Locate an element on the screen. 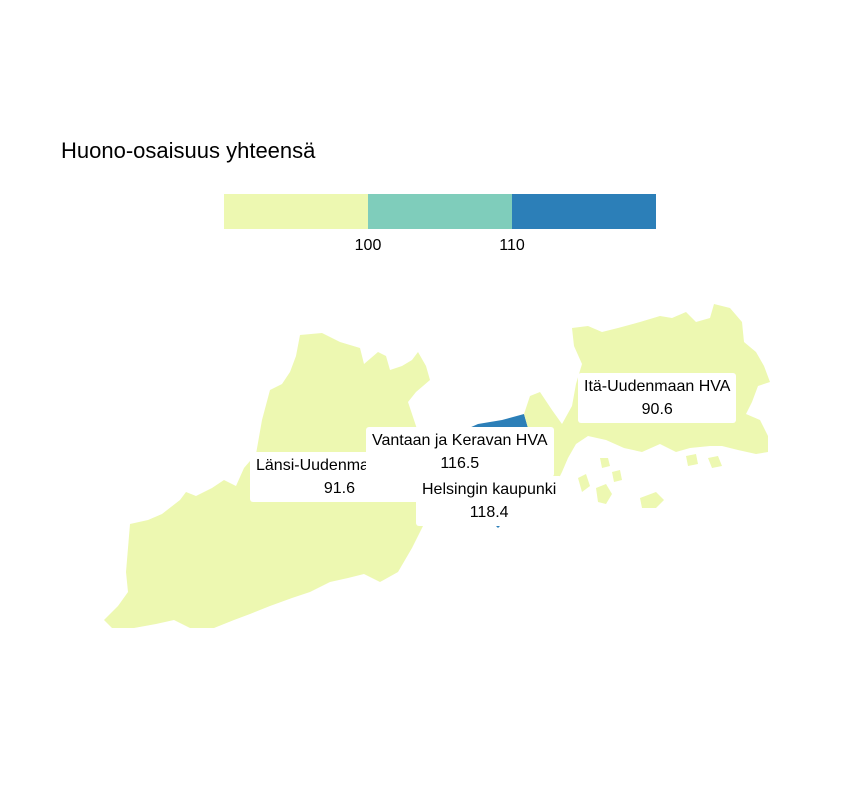 The image size is (864, 792). region-value: 91.6 is located at coordinates (339, 488).